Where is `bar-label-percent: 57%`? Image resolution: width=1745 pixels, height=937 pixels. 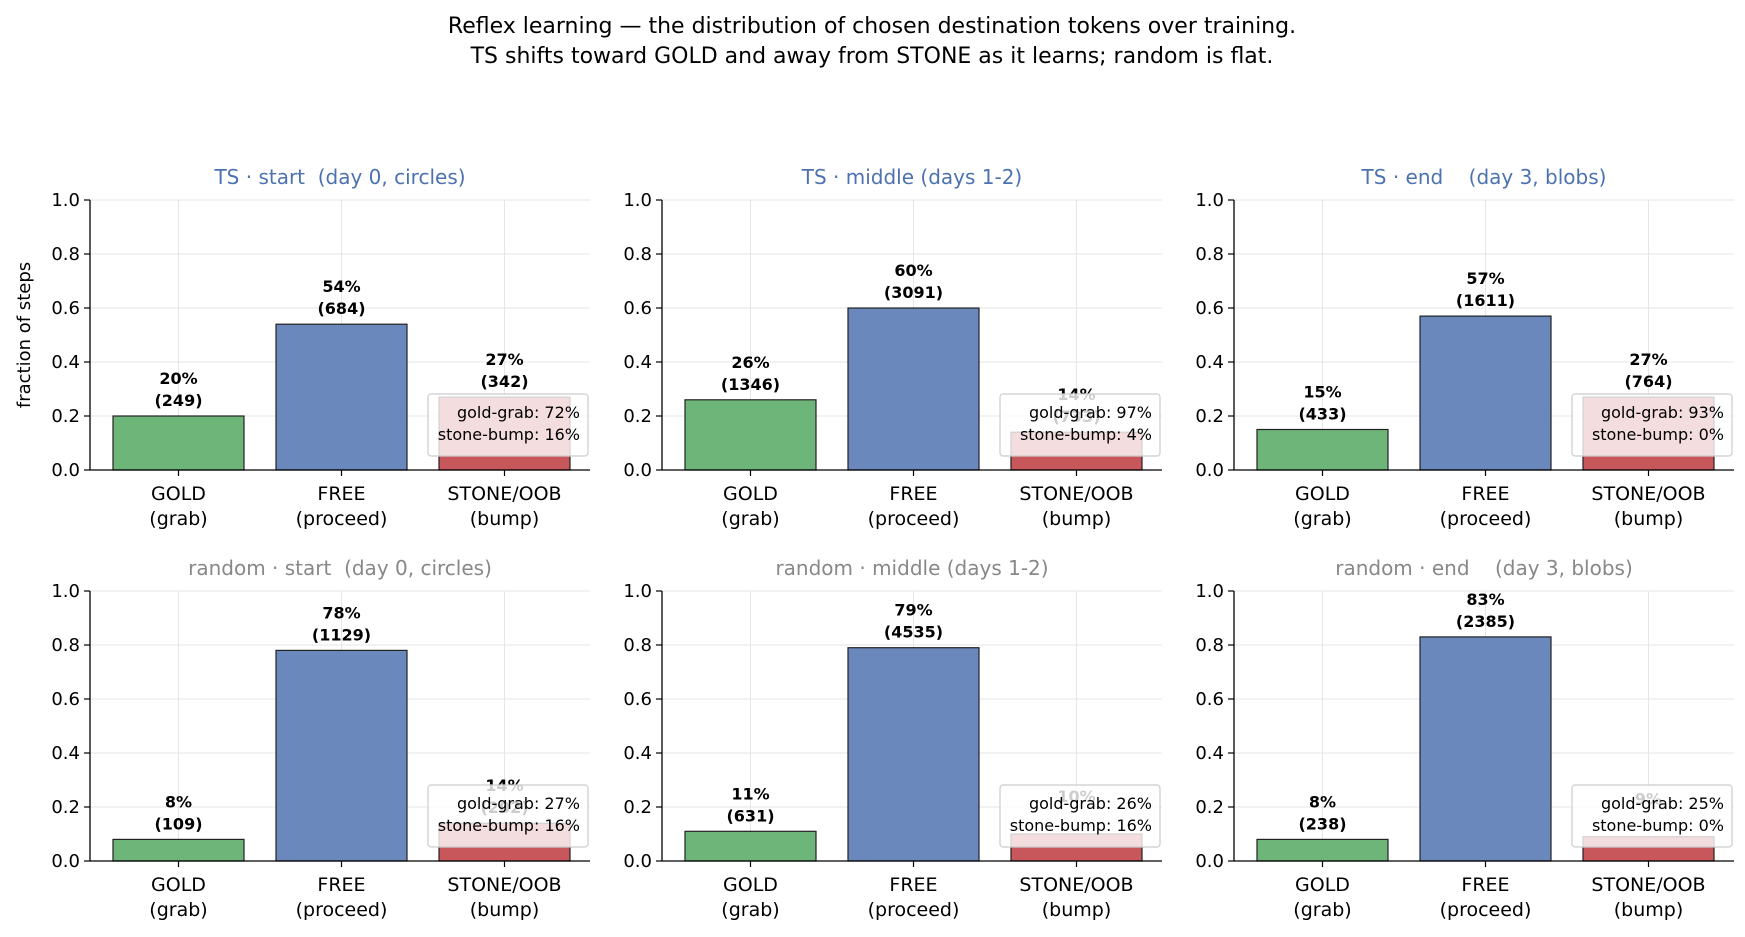 bar-label-percent: 57% is located at coordinates (1485, 278).